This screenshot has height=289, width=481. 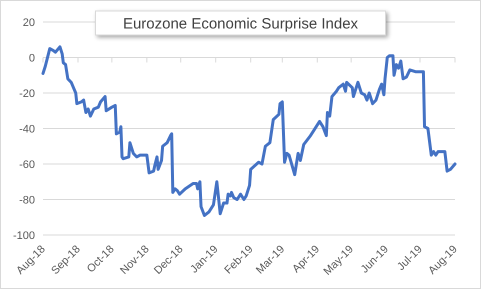 I want to click on y-tick-label: -100, so click(x=23, y=236).